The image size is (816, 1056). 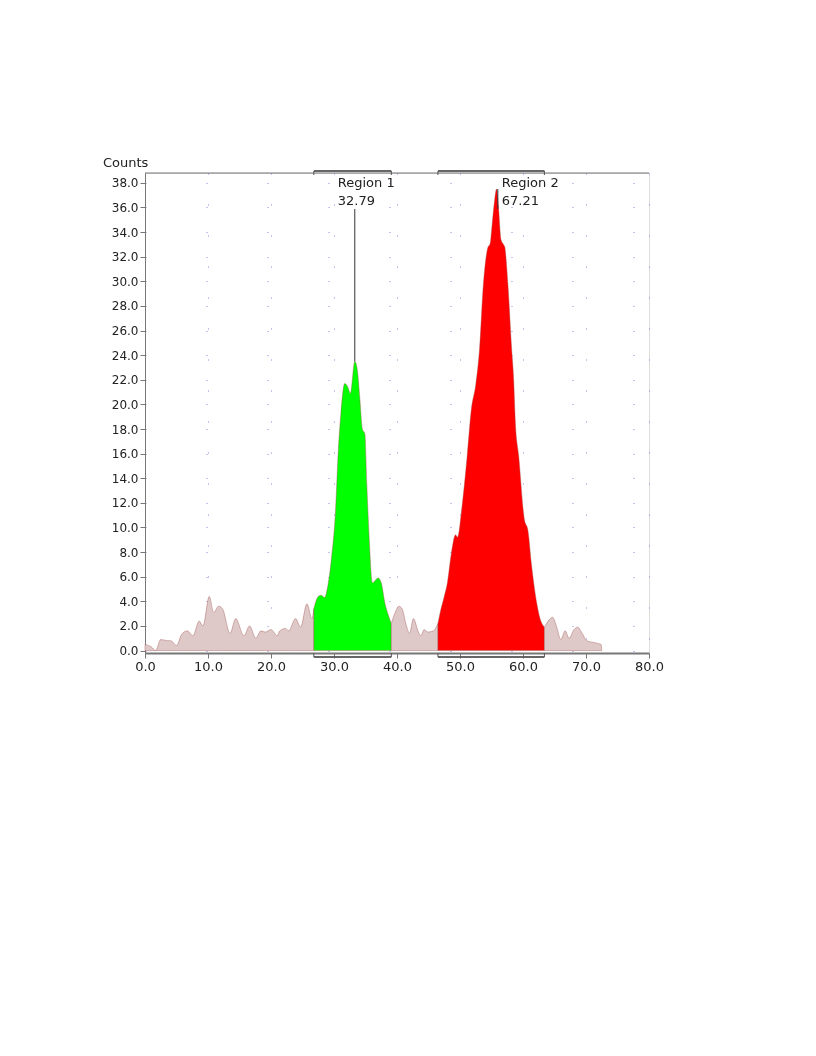 I want to click on x-tick-label: 0.0, so click(x=145, y=666).